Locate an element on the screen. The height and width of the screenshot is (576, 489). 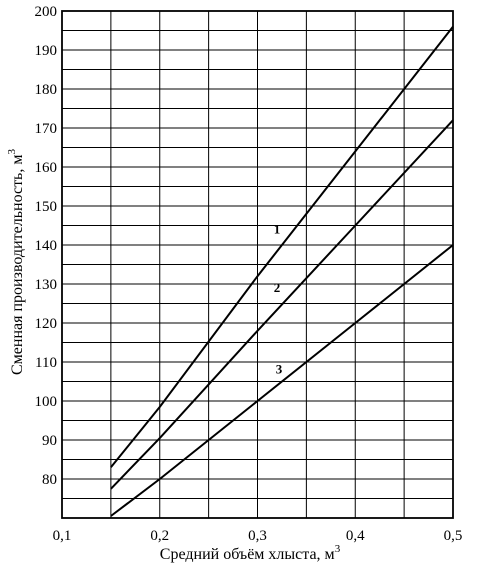
x-tick-labels: 0,1 0,2 0,3 0,4 0,5 is located at coordinates (258, 536).